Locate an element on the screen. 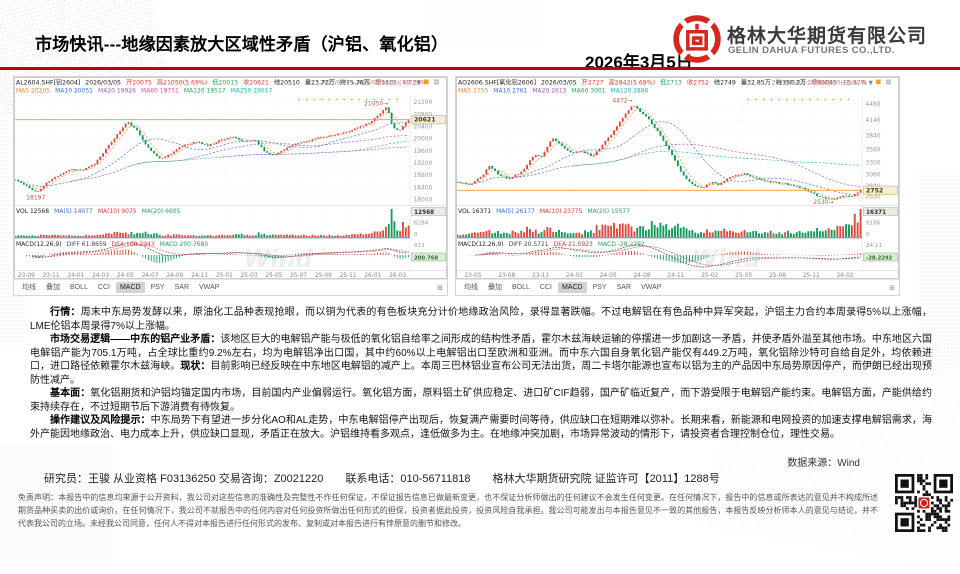 The height and width of the screenshot is (574, 960). svg-text: 18197 is located at coordinates (35, 198).